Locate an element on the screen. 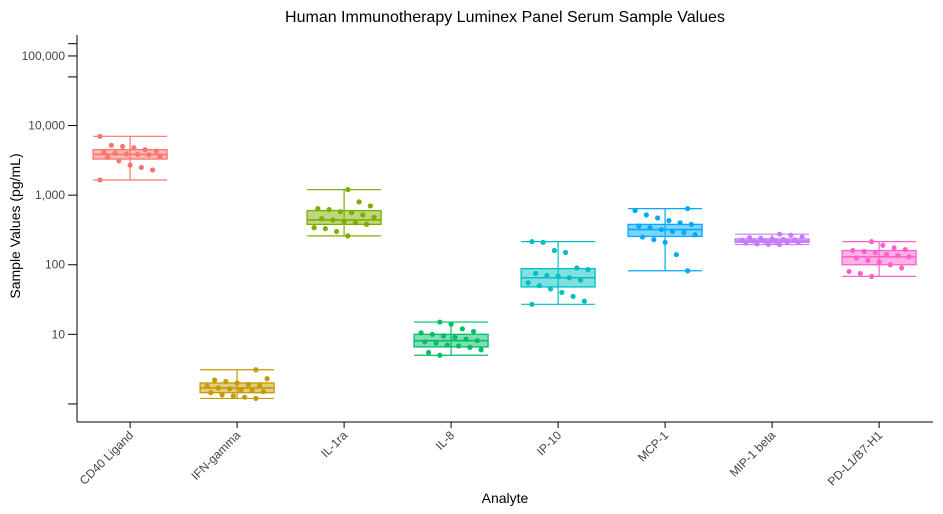 This screenshot has height=514, width=943. y-tick-label: 10,000 is located at coordinates (46, 126).